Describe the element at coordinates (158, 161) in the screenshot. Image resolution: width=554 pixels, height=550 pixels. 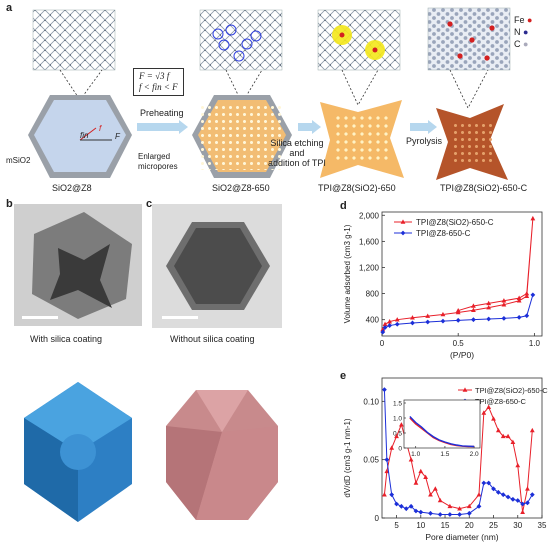
I see `label-enlarged: Enlarged micropores` at that location.